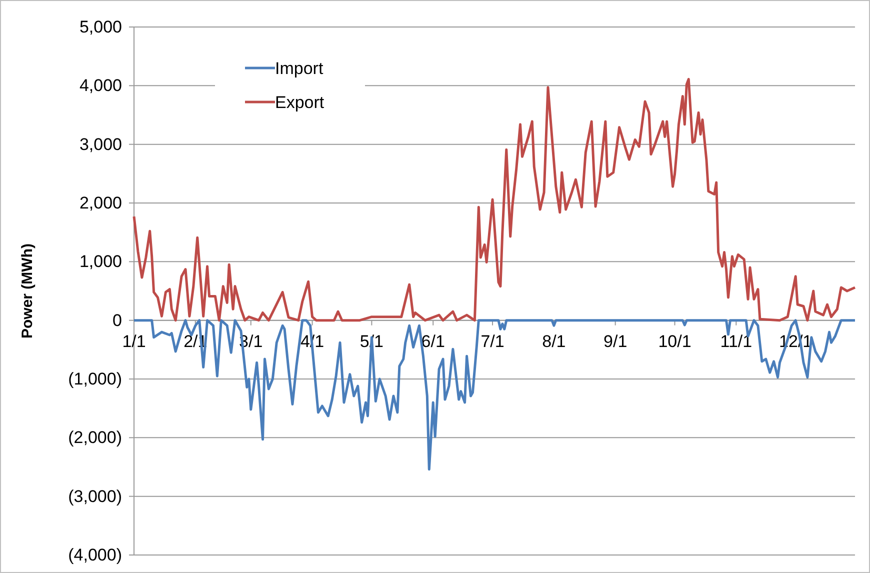 This screenshot has width=870, height=573. I want to click on x-tick-label: 10/1, so click(675, 342).